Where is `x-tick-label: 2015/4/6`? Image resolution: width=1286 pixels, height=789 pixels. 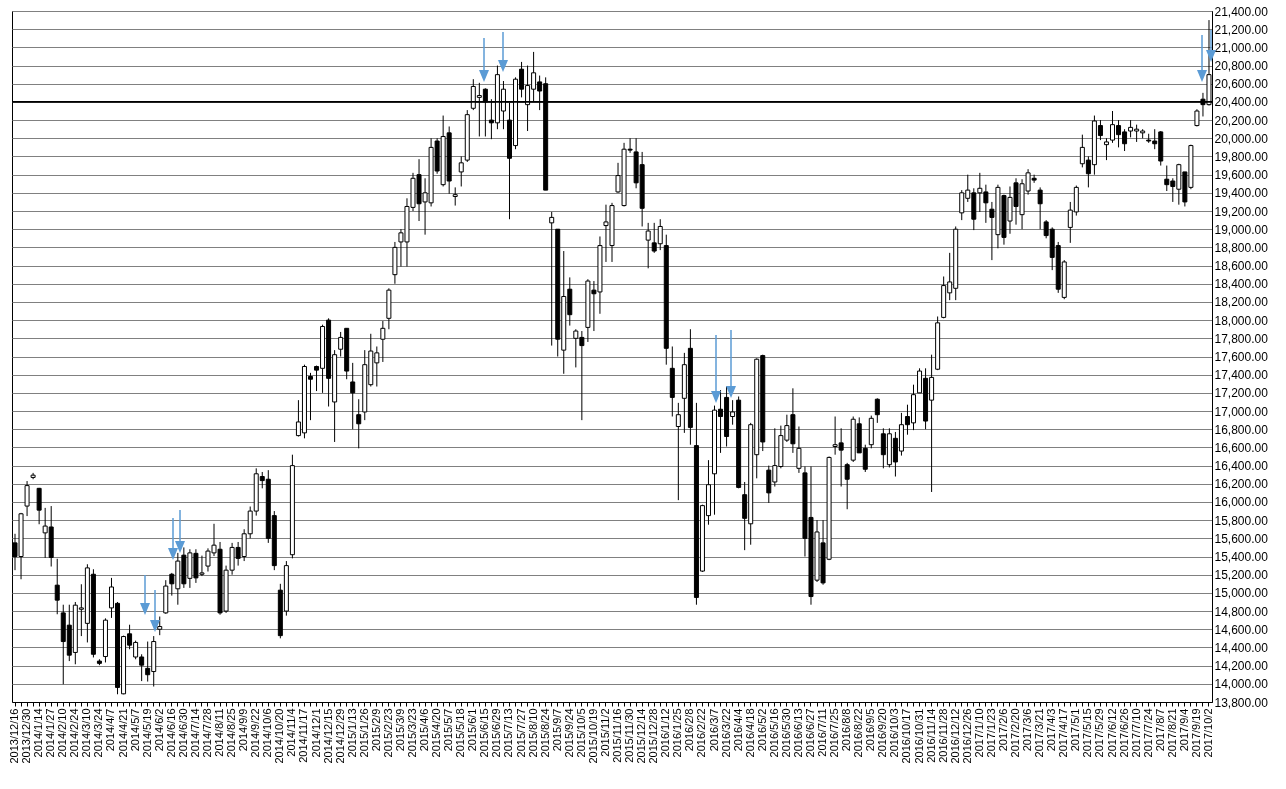 x-tick-label: 2015/4/6 is located at coordinates (424, 730).